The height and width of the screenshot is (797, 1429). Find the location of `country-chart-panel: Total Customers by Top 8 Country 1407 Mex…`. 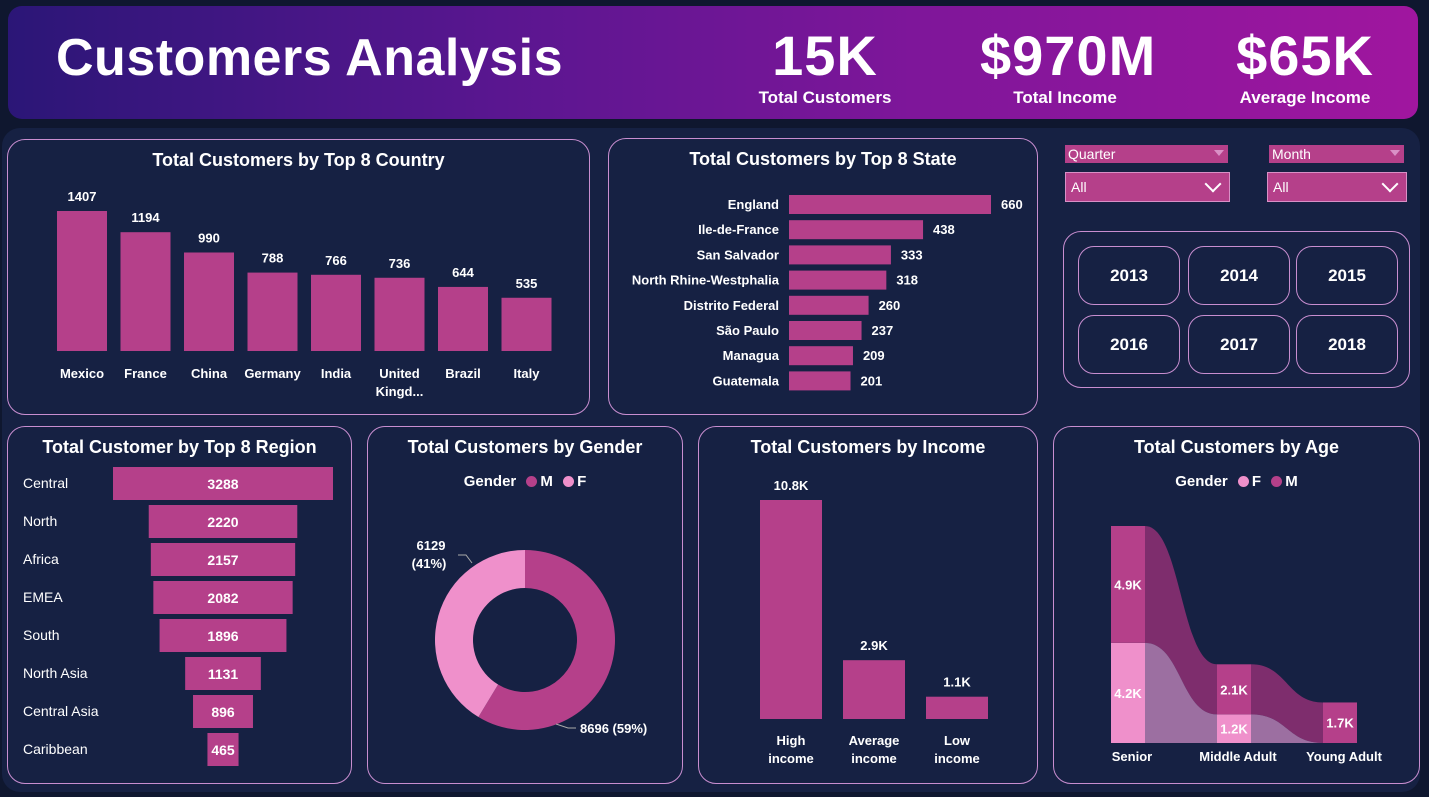

country-chart-panel: Total Customers by Top 8 Country 1407 Mex… is located at coordinates (298, 277).